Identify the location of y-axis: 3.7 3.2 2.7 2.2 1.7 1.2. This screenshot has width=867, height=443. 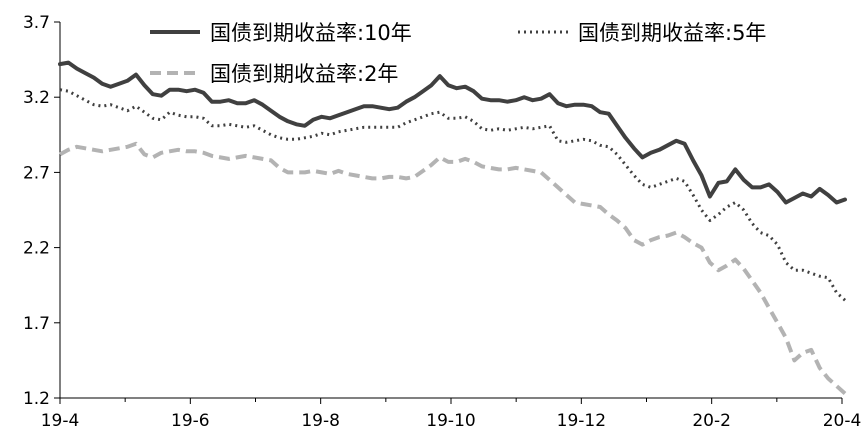
(42, 211).